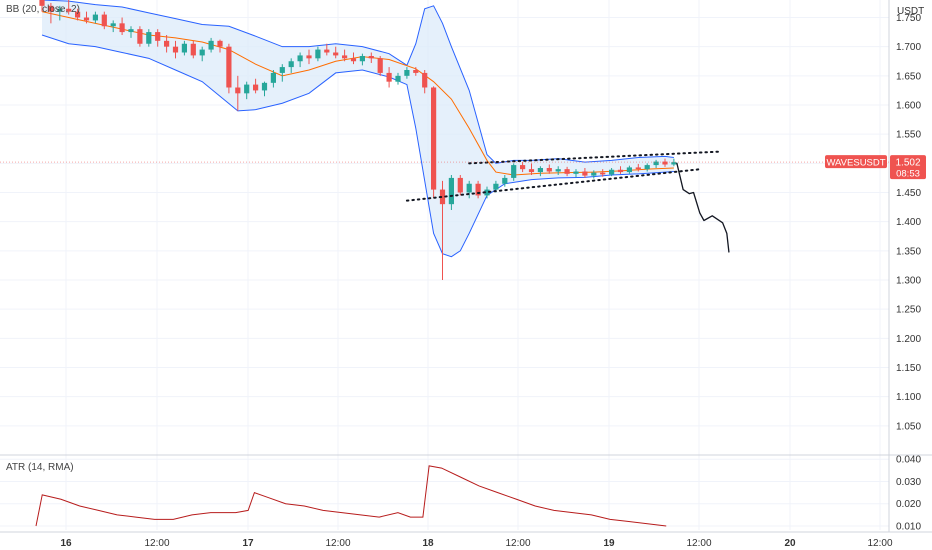  I want to click on atr-pane, so click(351, 496).